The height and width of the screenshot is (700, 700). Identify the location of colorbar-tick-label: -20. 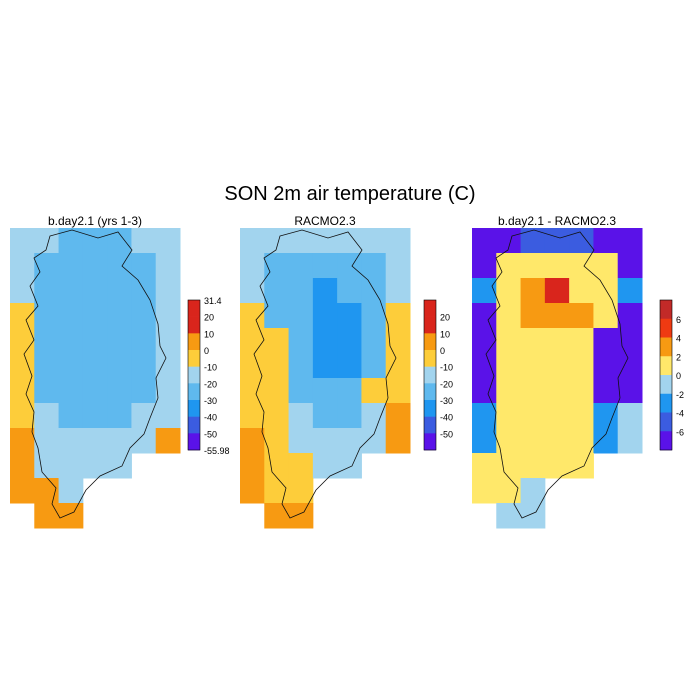
(210, 384).